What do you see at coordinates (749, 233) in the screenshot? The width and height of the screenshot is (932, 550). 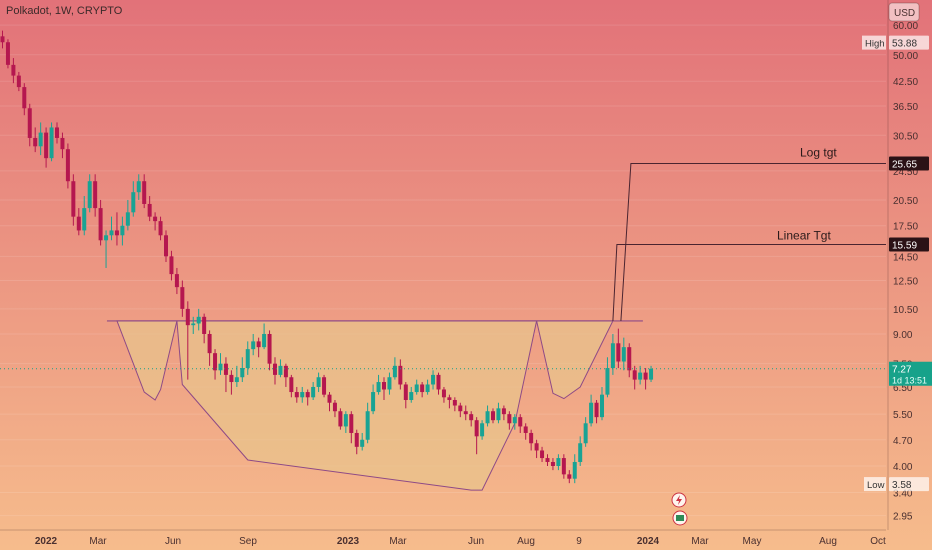 I see `target-lines: Log tgt Linear Tgt` at bounding box center [749, 233].